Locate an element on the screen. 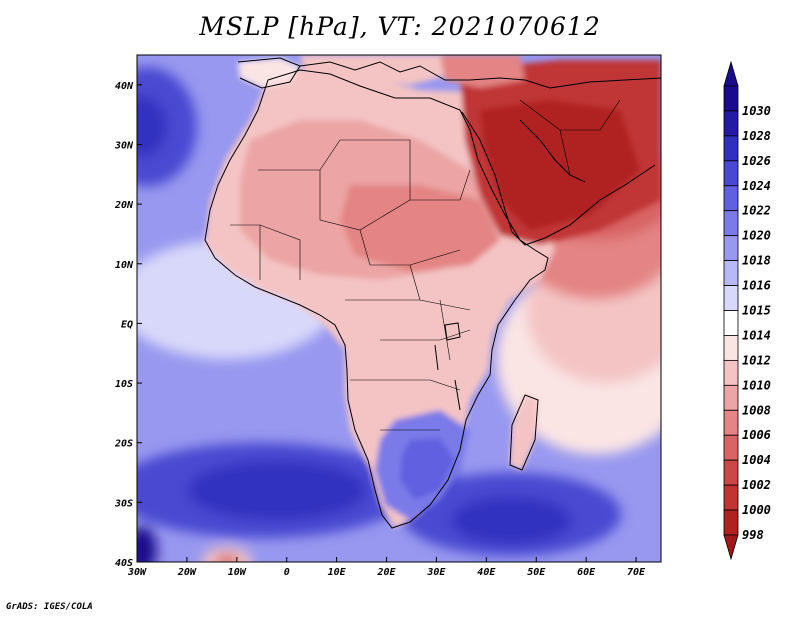 This screenshot has height=618, width=800. colorbar-label: 1026 is located at coordinates (756, 161).